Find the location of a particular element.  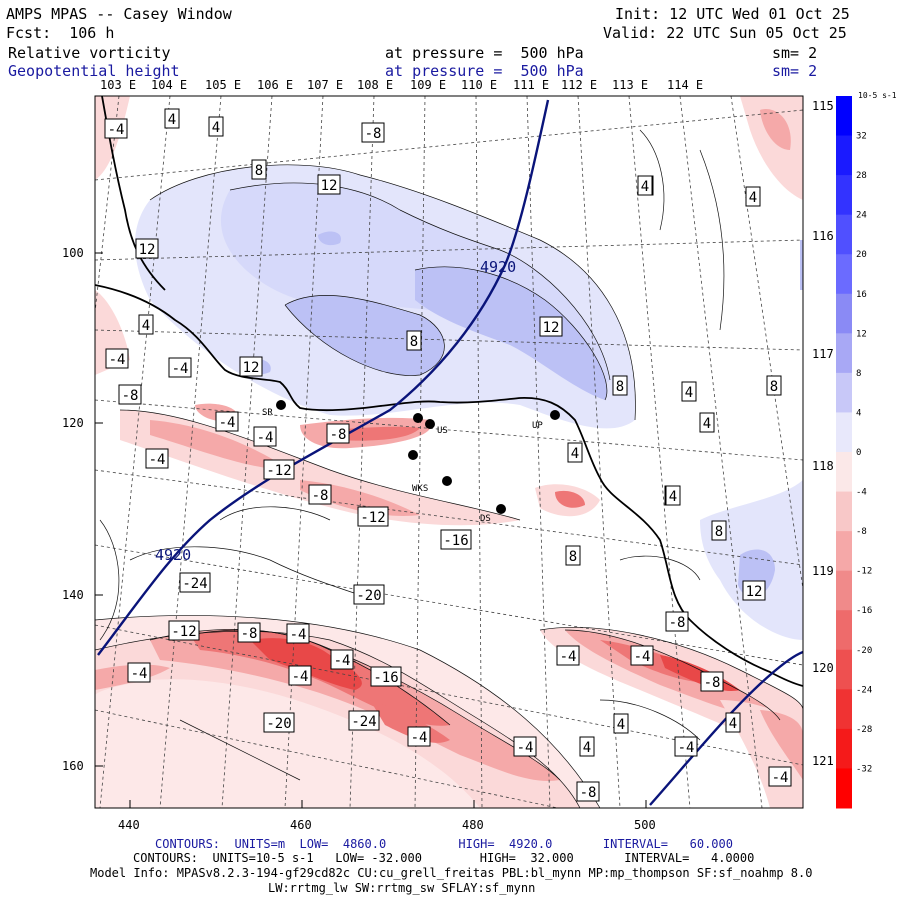

top-lon-label: 113 E is located at coordinates (630, 85).